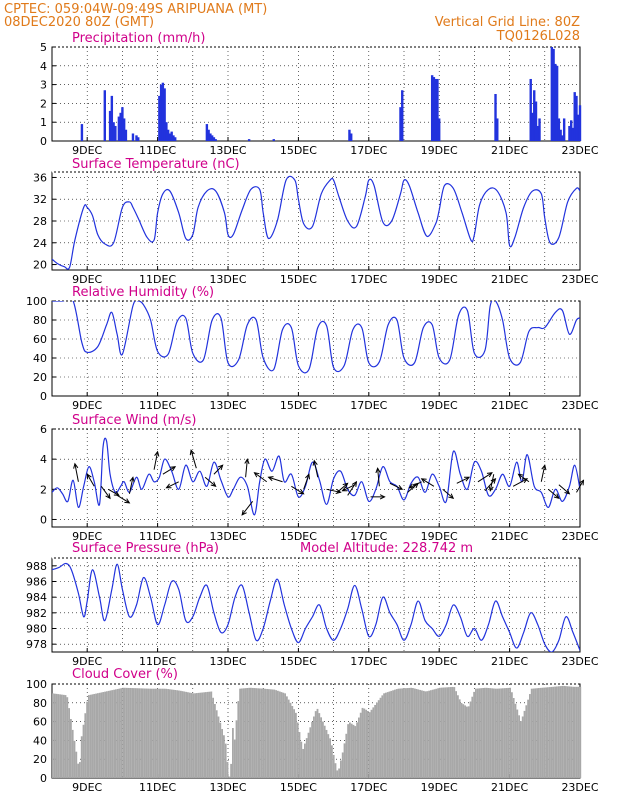 The width and height of the screenshot is (618, 800). Describe the element at coordinates (316, 476) in the screenshot. I see `wind-series-line` at that location.